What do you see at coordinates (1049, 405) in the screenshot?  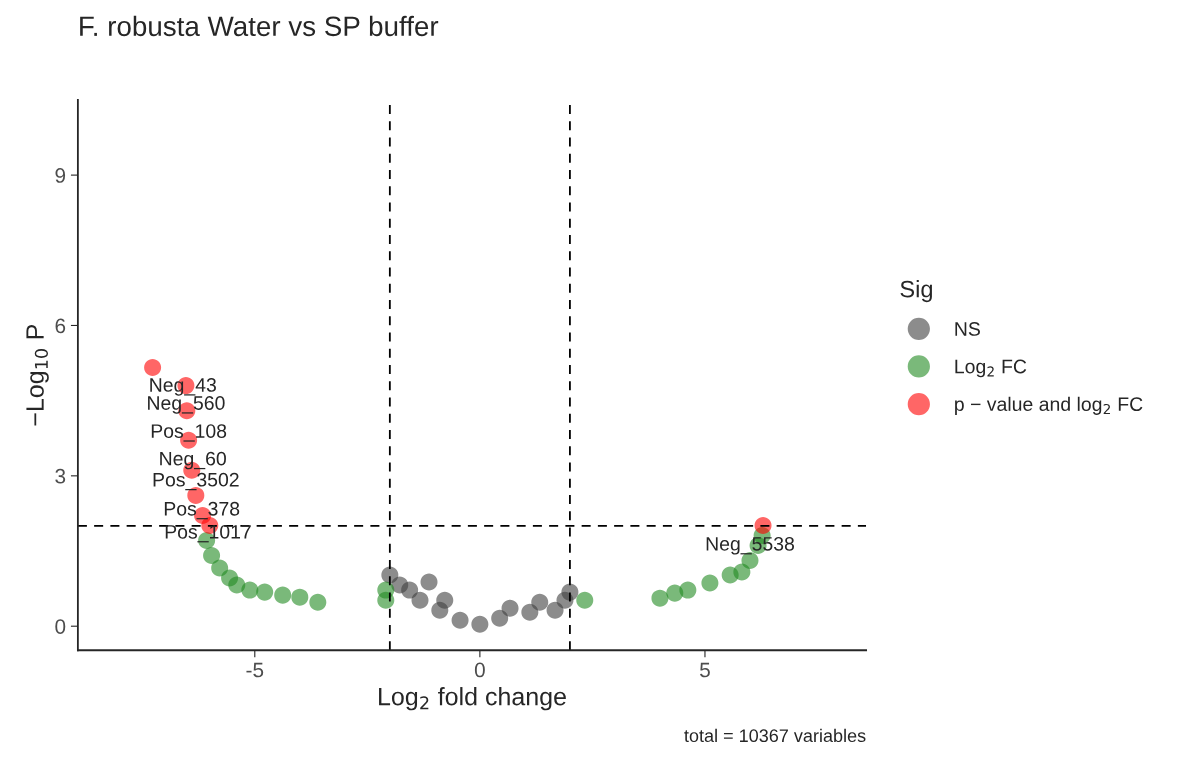 I see `legend-label: p − value and log$_{2}$ FC` at bounding box center [1049, 405].